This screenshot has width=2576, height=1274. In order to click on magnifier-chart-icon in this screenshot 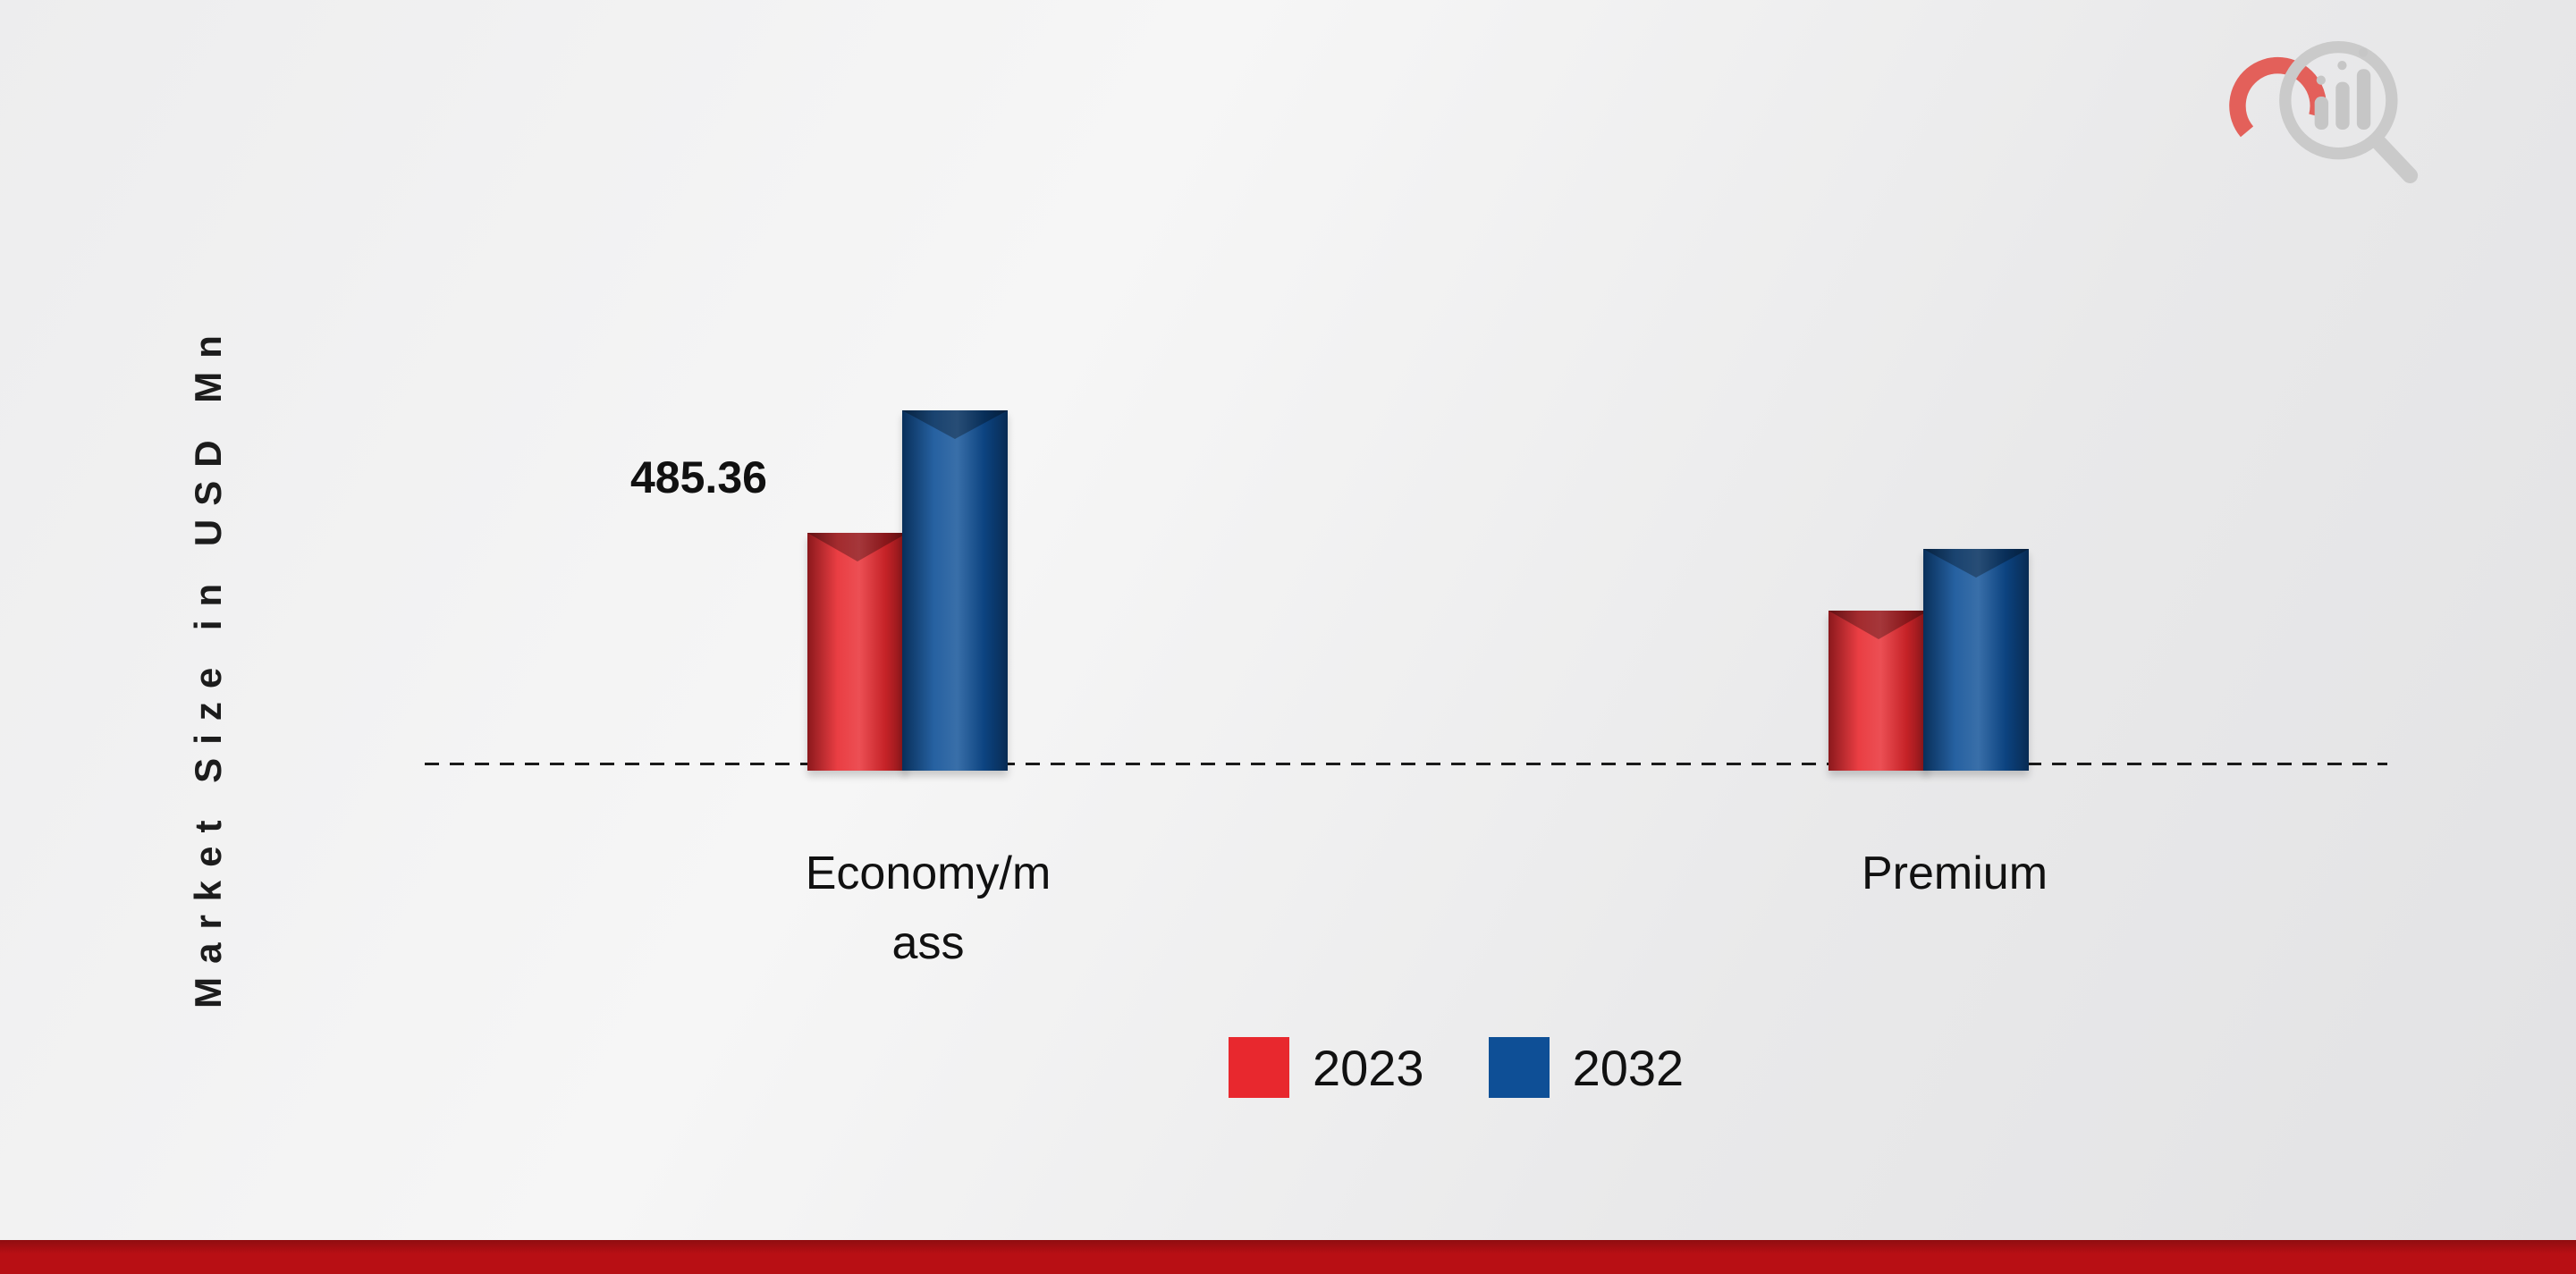, I will do `click(2324, 112)`.